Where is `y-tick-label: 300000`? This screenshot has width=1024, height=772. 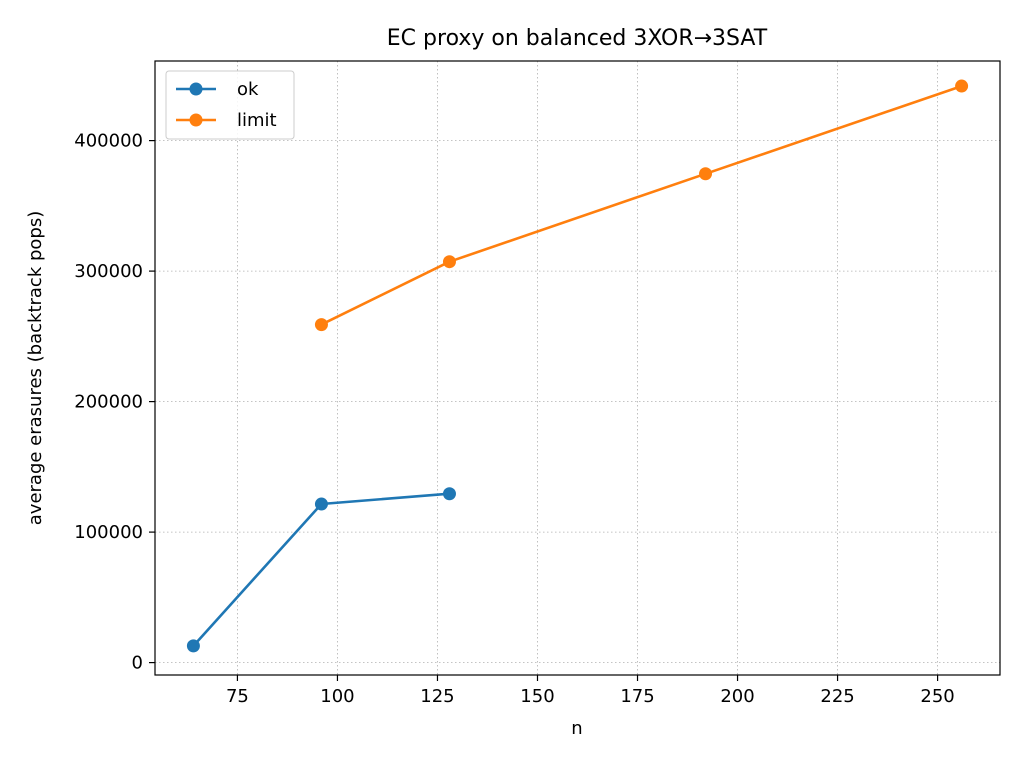
y-tick-label: 300000 is located at coordinates (108, 271).